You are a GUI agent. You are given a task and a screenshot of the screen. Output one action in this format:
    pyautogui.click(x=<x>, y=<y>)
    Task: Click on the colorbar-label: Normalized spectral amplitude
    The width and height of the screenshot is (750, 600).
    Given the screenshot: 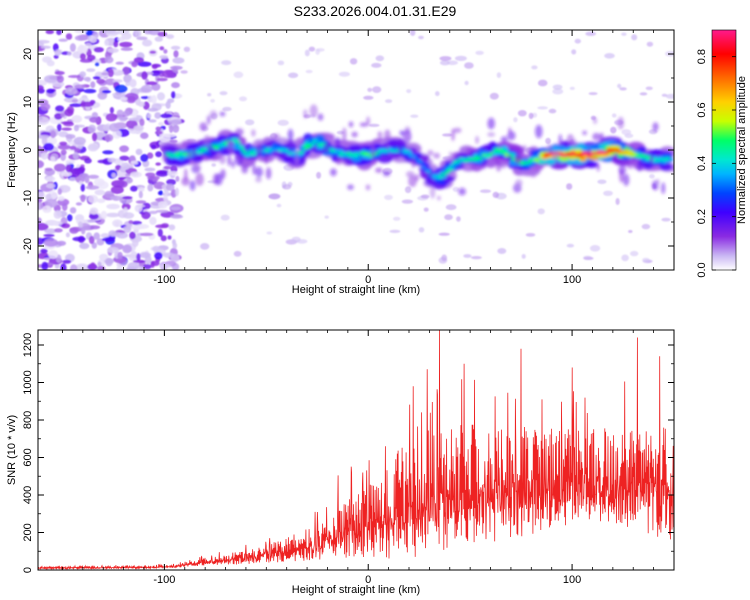 What is the action you would take?
    pyautogui.click(x=742, y=150)
    